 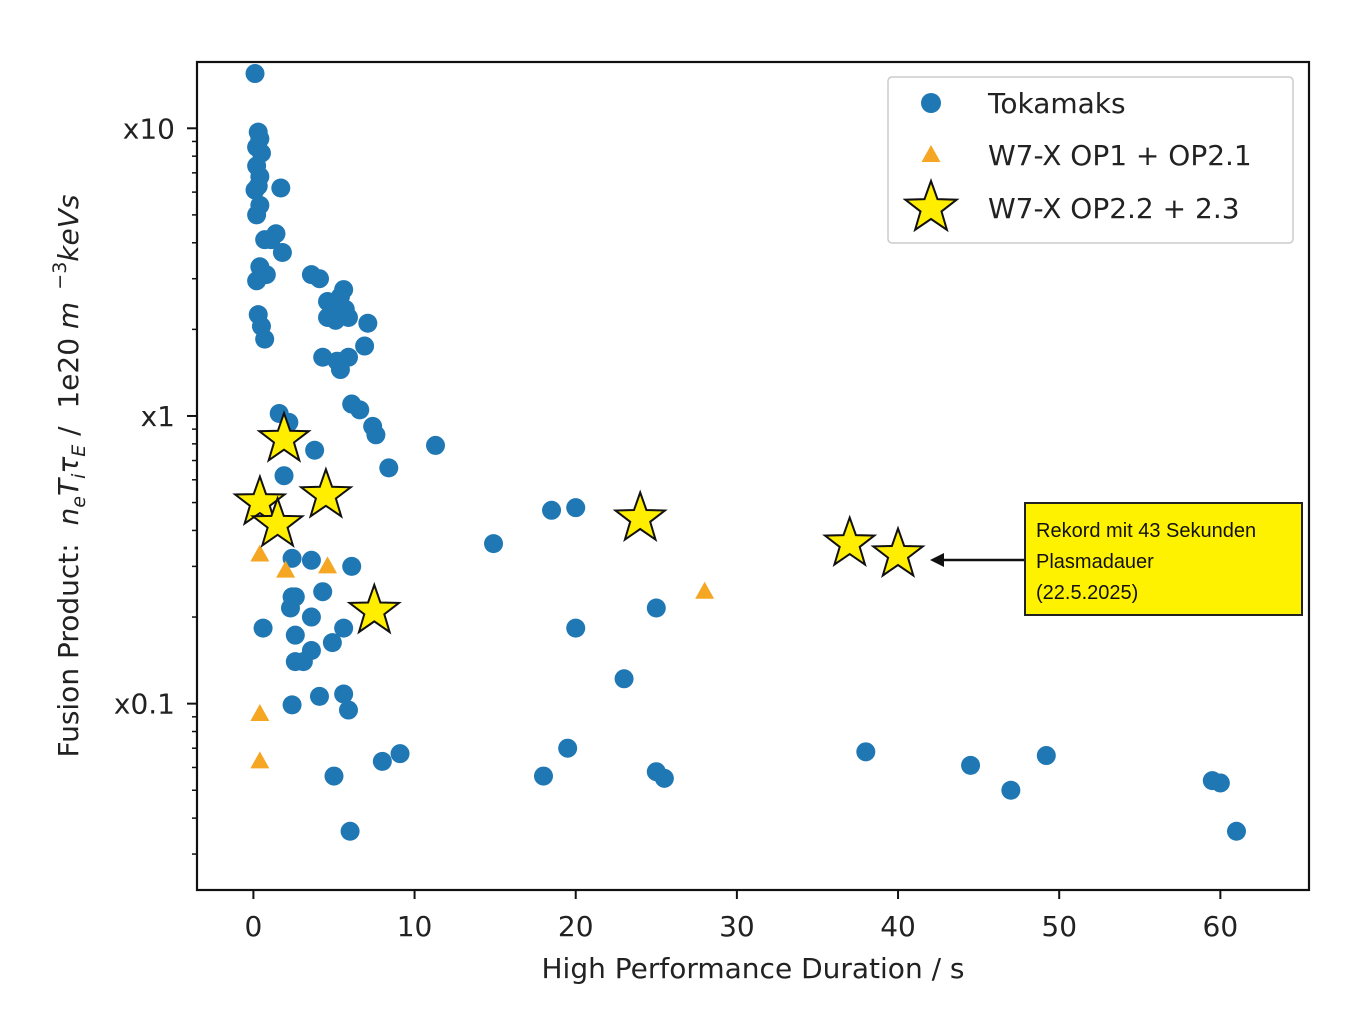 What do you see at coordinates (415, 926) in the screenshot?
I see `x-tick-label: 10` at bounding box center [415, 926].